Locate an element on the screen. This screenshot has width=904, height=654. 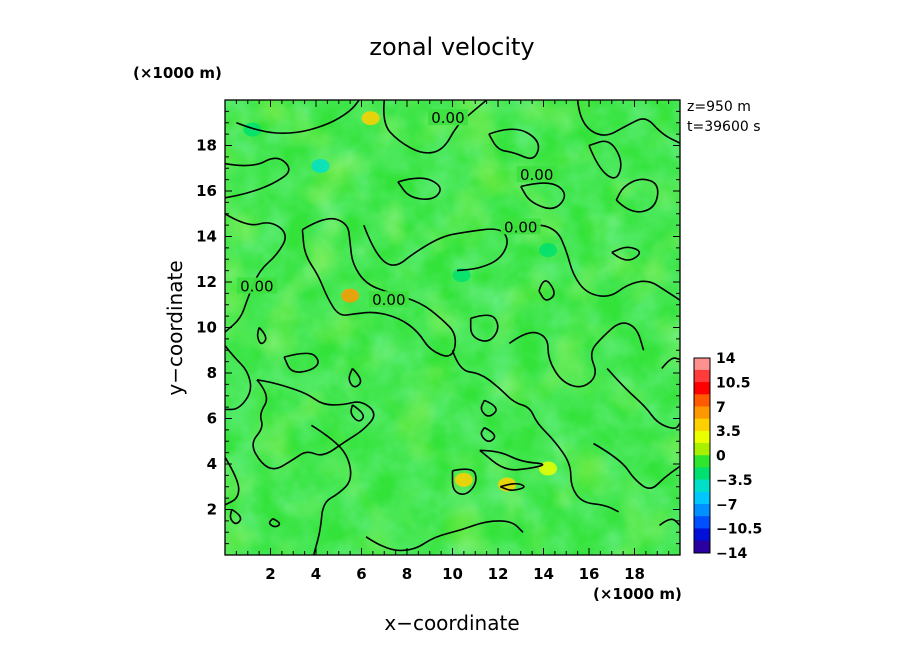
colorbar: 14 10.5 7 3.5 0 −3.5 −7 −10.5 −14 is located at coordinates (727, 456).